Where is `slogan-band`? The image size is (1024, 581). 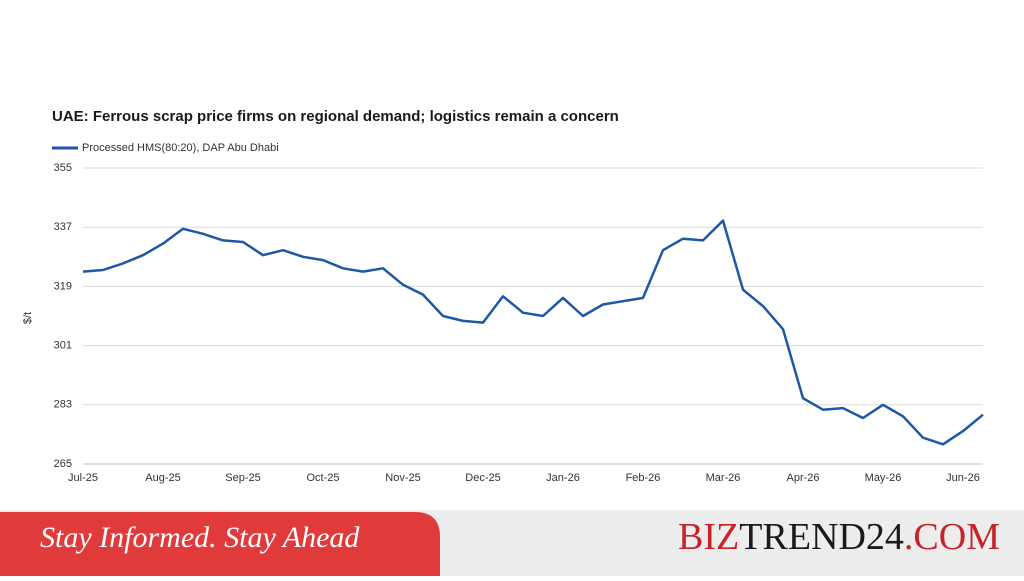
slogan-band is located at coordinates (220, 544).